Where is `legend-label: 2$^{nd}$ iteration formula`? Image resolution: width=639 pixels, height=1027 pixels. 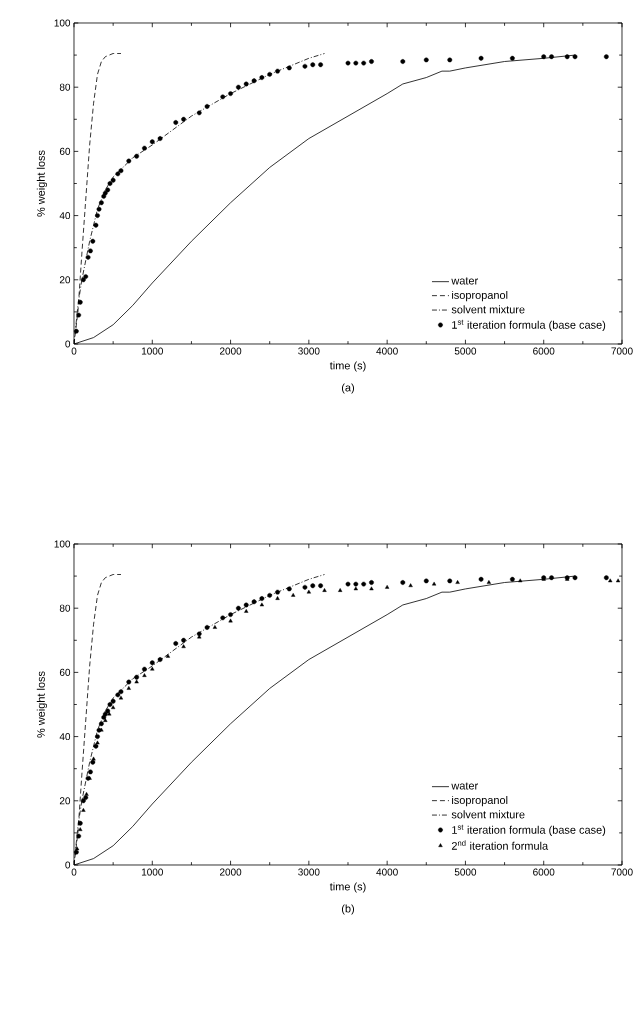
legend-label: 2$^{nd}$ iteration formula is located at coordinates (500, 845).